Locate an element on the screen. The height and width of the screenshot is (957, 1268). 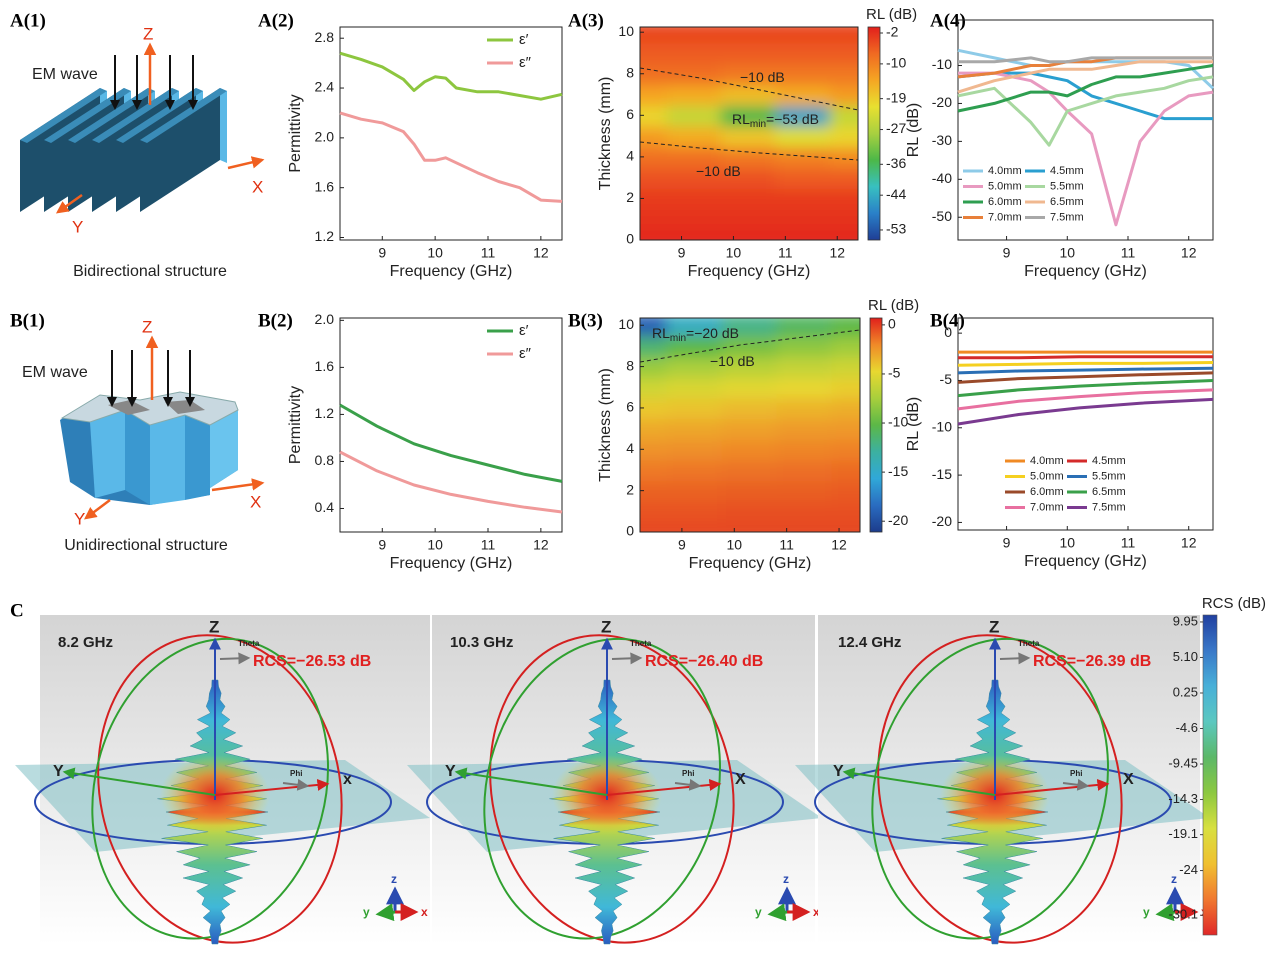
mini-y-label: y is located at coordinates (366, 912).